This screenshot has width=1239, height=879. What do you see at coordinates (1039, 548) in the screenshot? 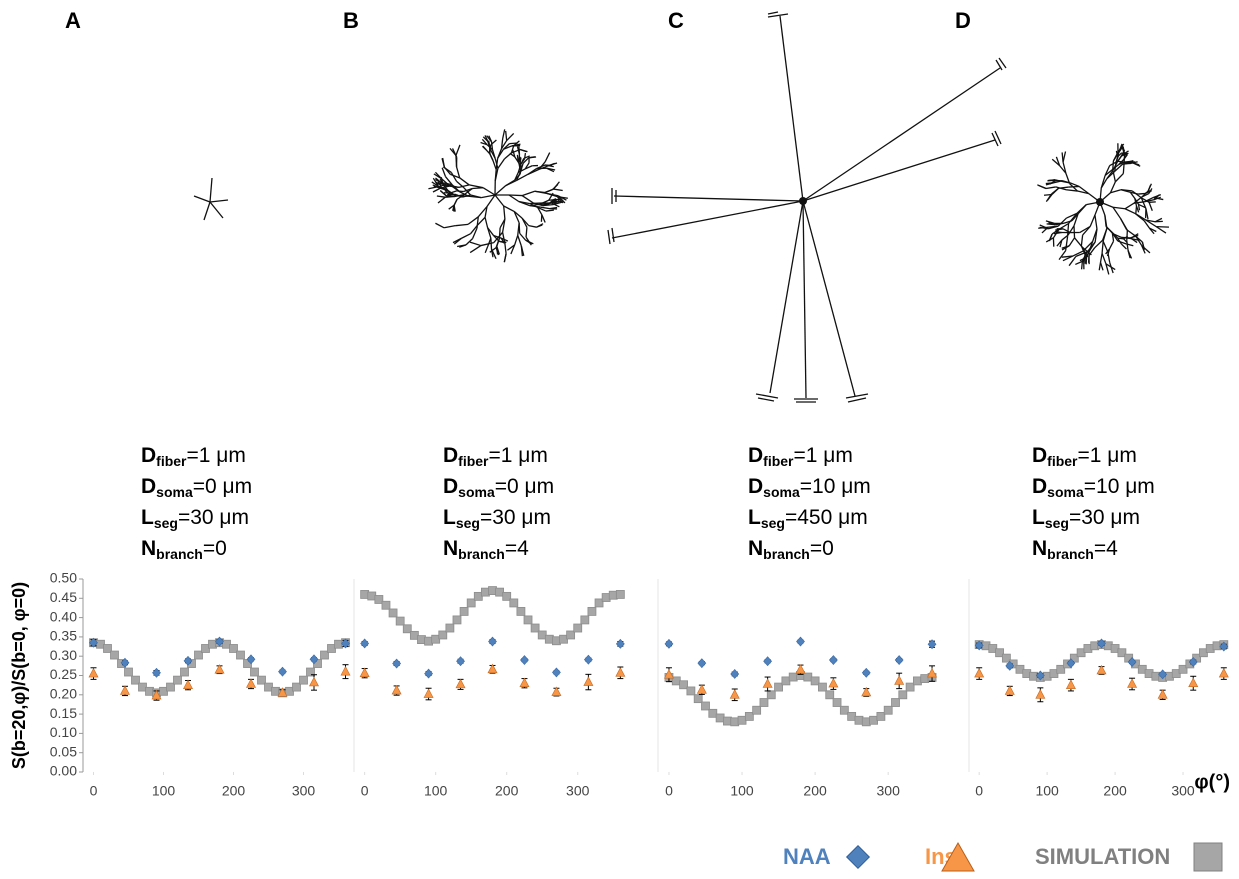
I see `parameter-symbol: N` at bounding box center [1039, 548].